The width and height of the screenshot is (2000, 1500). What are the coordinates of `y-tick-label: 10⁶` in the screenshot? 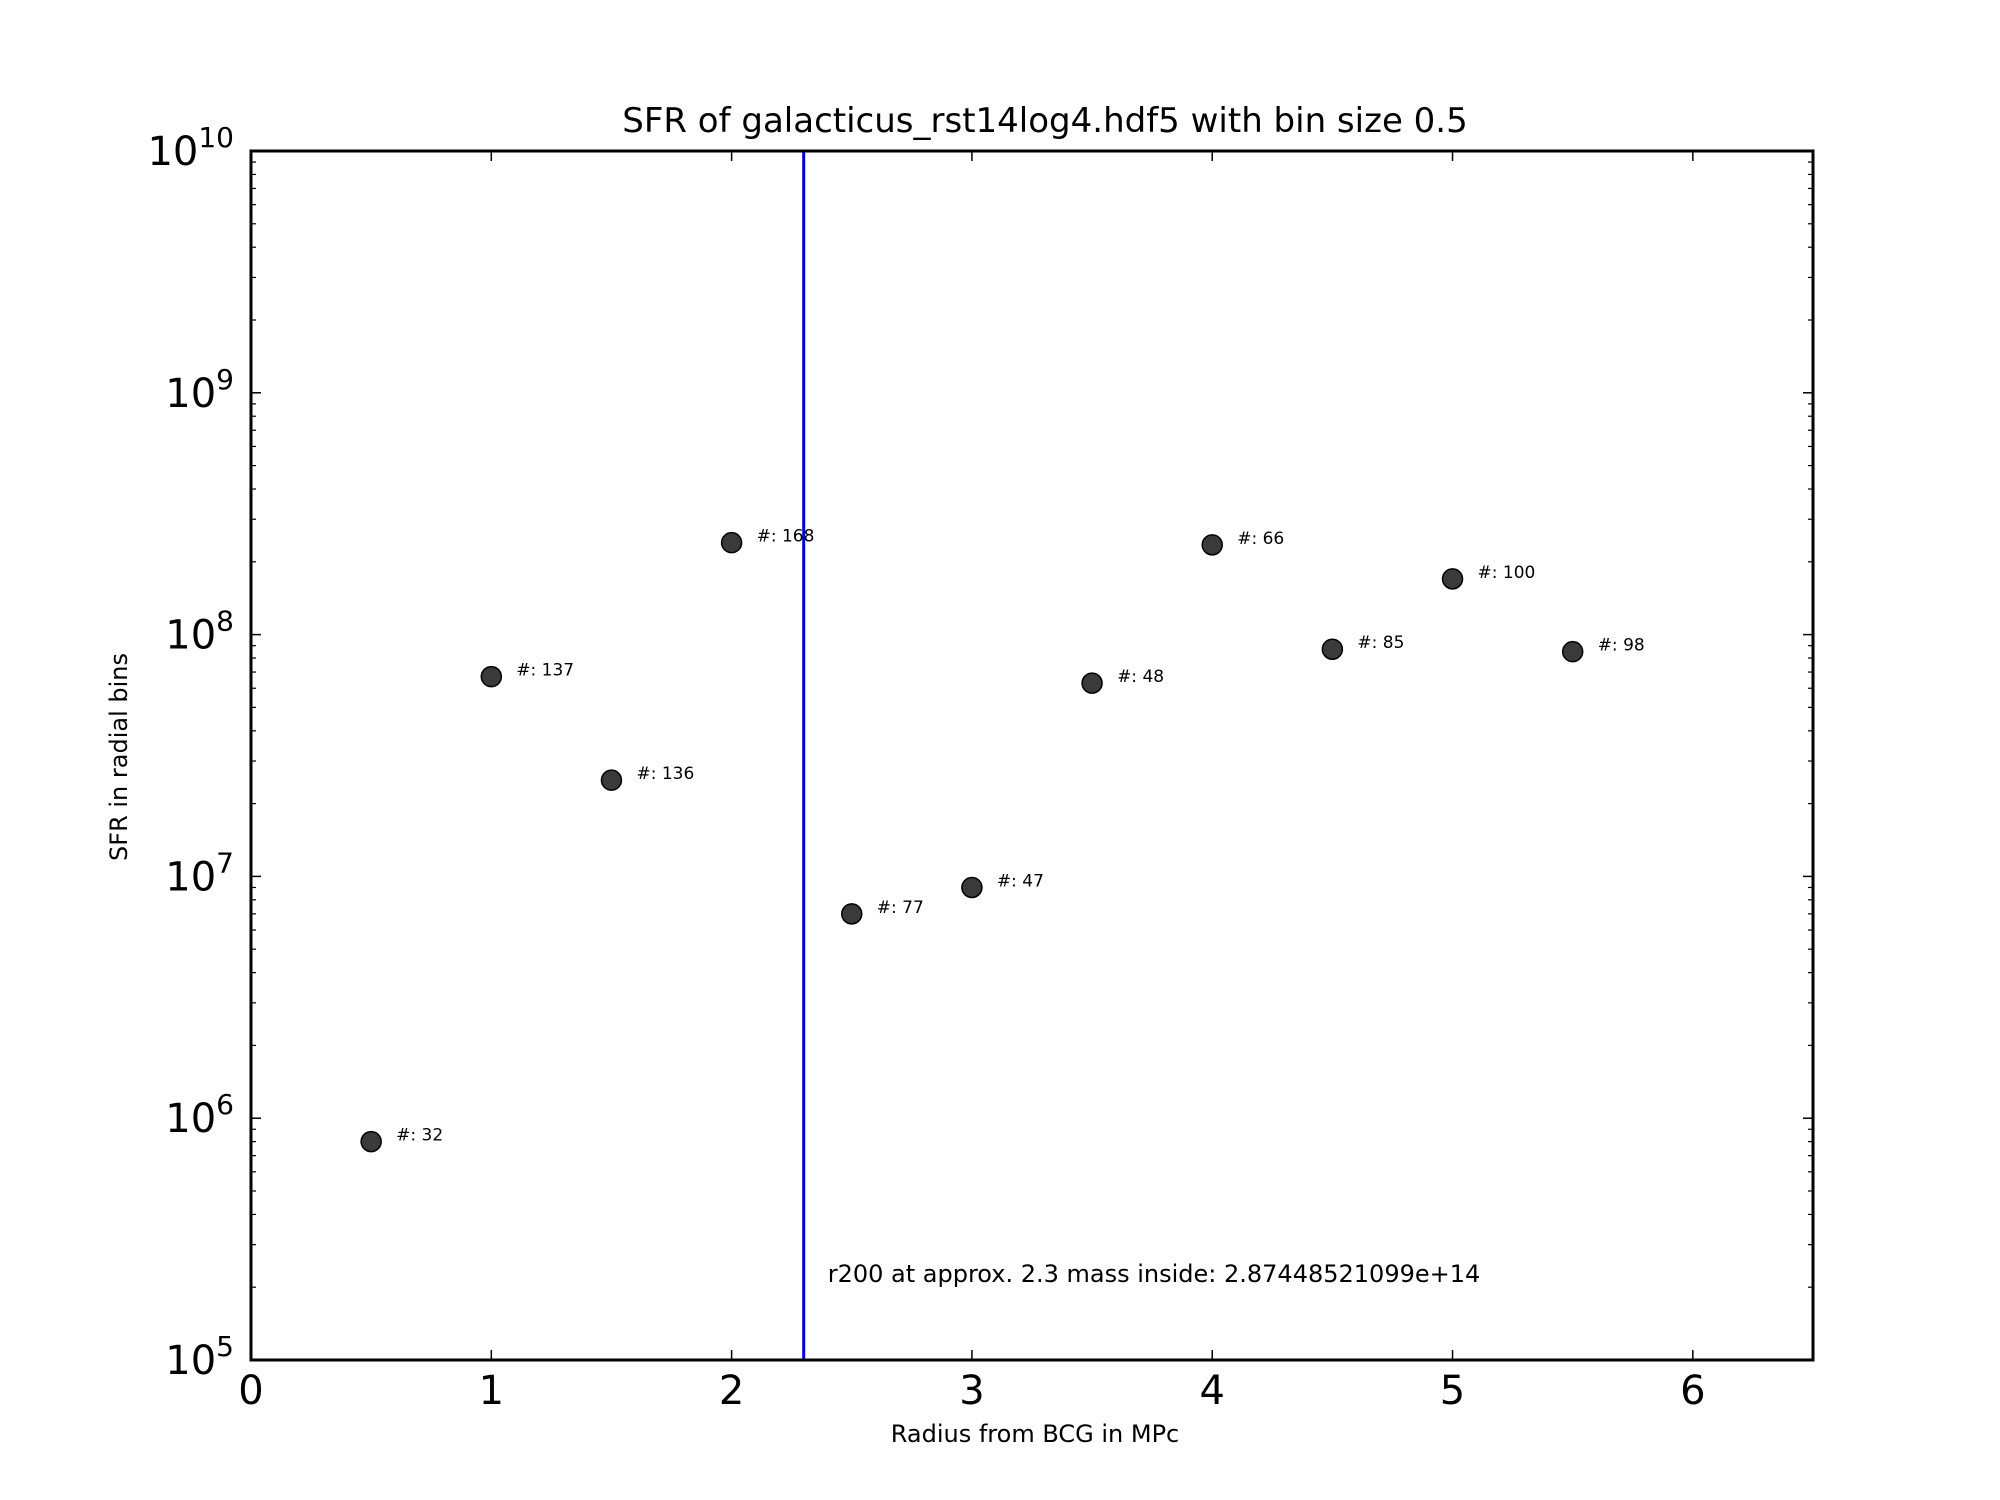 It's located at (199, 1115).